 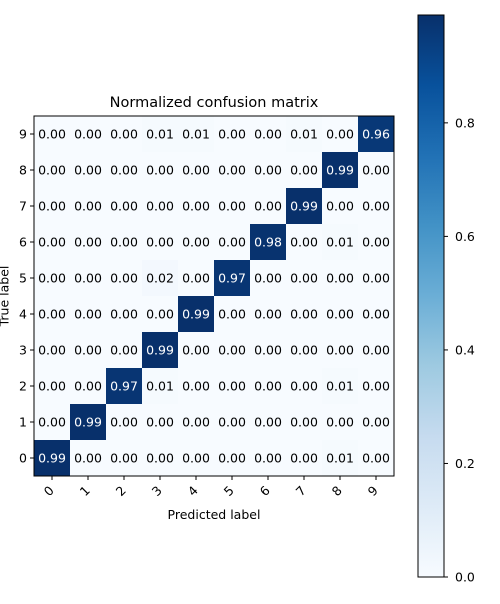 What do you see at coordinates (301, 491) in the screenshot?
I see `x-tick-label: 7` at bounding box center [301, 491].